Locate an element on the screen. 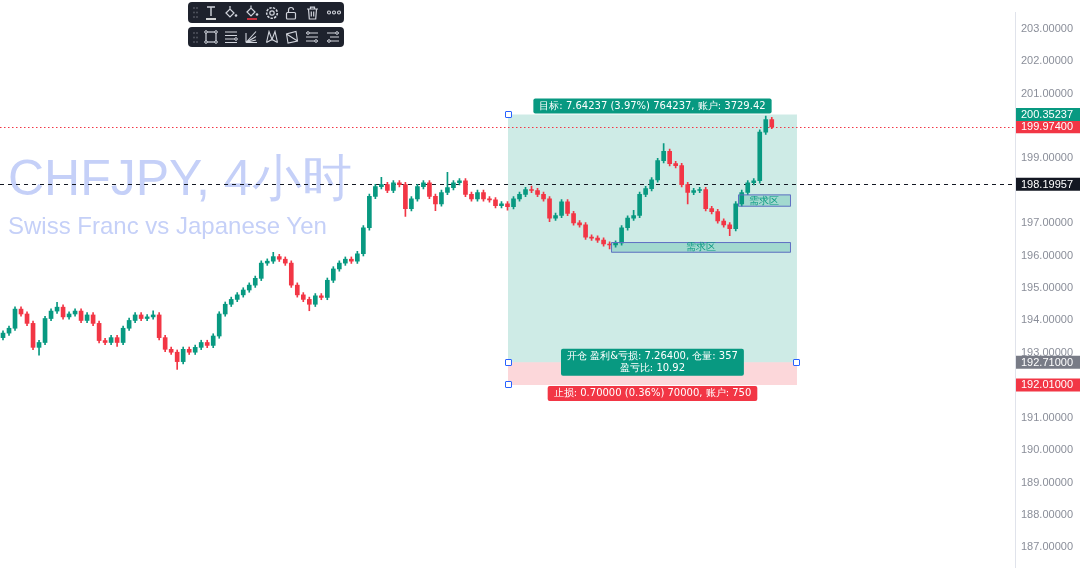 This screenshot has width=1080, height=580. ref-line-label: 199.97400 is located at coordinates (1047, 126).